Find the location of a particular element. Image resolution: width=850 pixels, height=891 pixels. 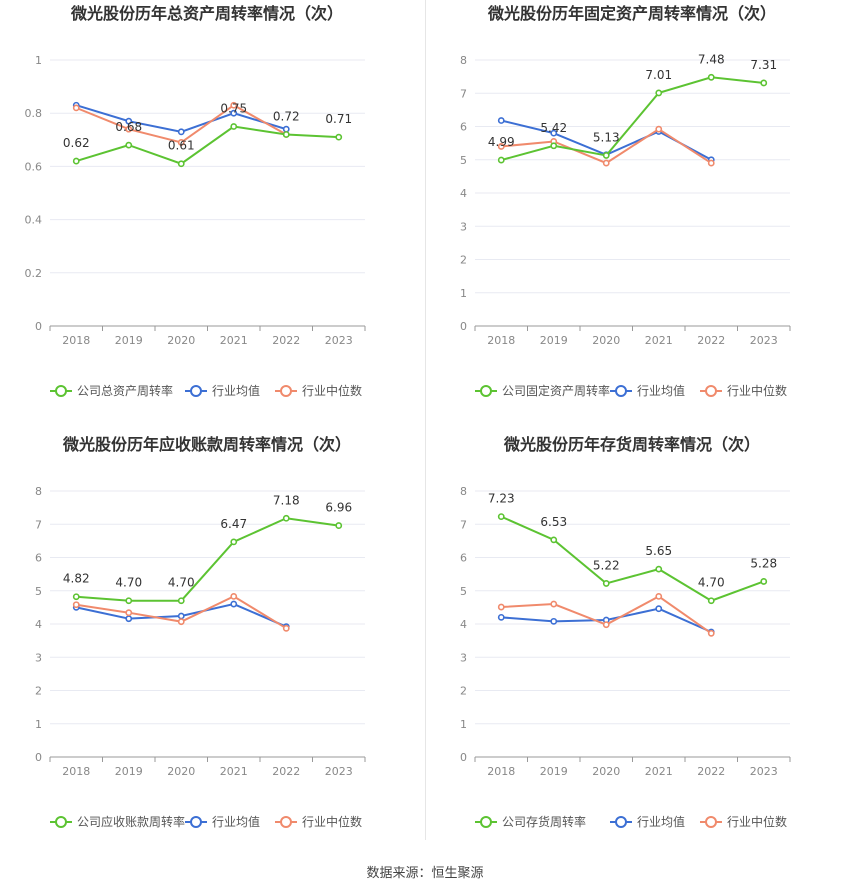

chart-title: 微光股份历年总资产周转率情况（次） is located at coordinates (206, 13).